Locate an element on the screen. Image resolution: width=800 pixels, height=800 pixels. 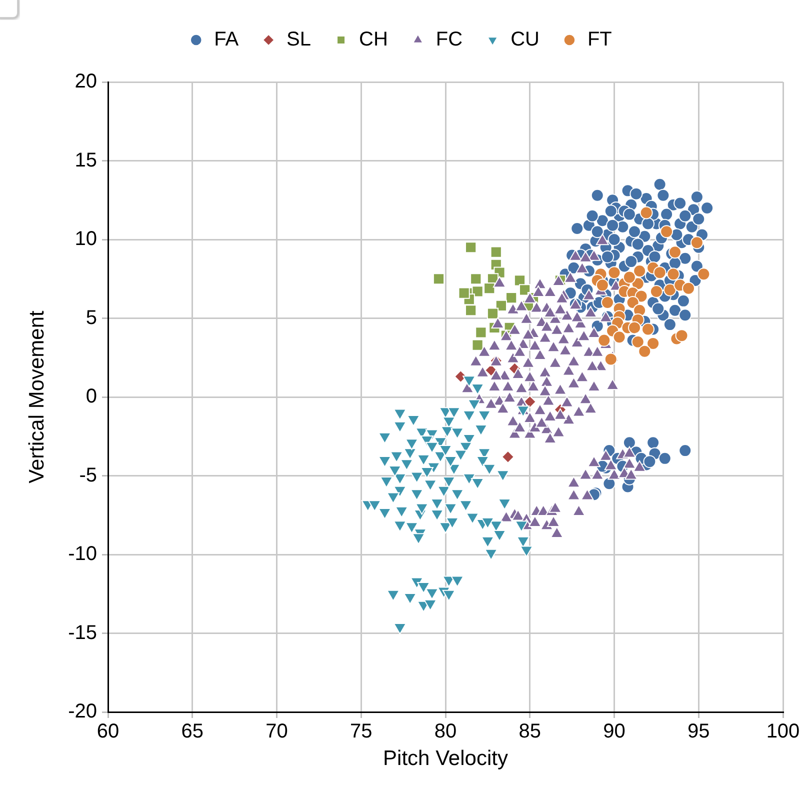
y-tick-label: -5 is located at coordinates (88, 475).